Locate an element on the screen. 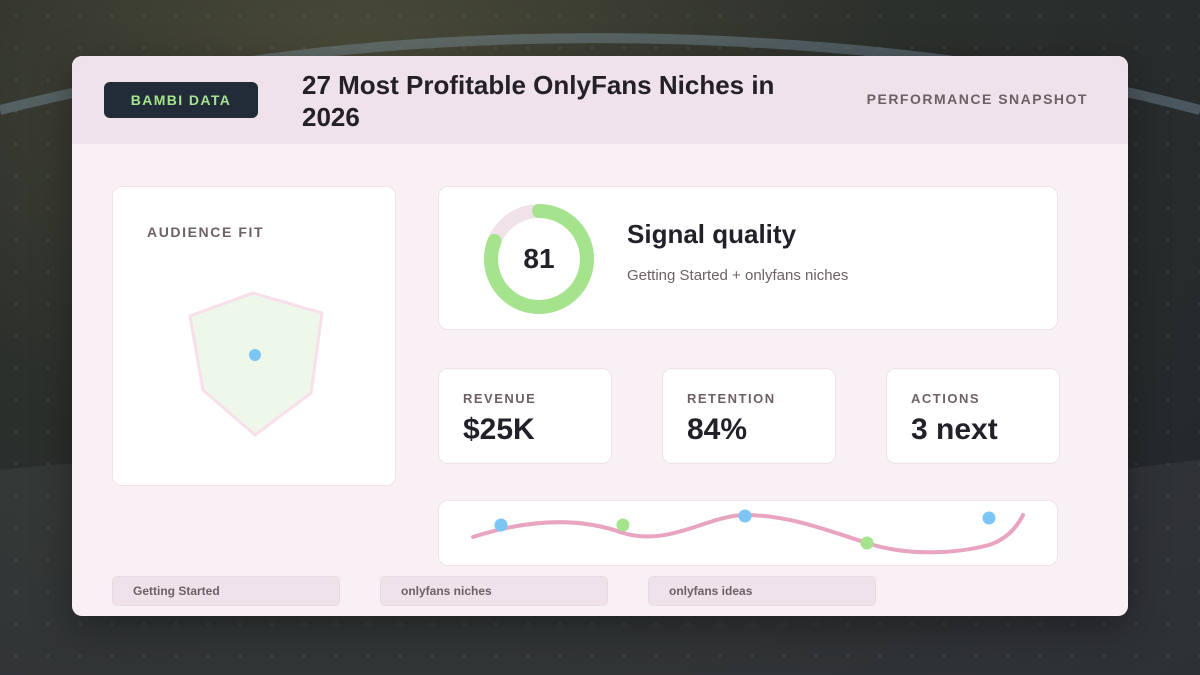 Image resolution: width=1200 pixels, height=675 pixels. stat-label: ACTIONS is located at coordinates (945, 398).